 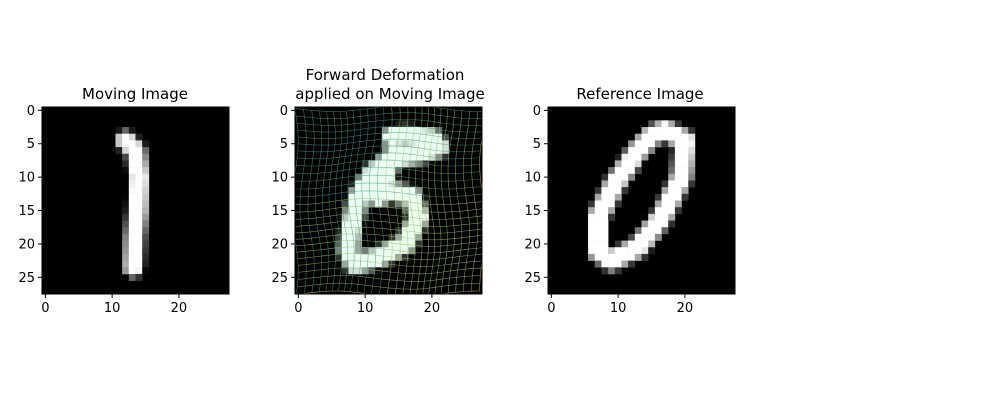 I want to click on y-tick-label: 20, so click(x=279, y=244).